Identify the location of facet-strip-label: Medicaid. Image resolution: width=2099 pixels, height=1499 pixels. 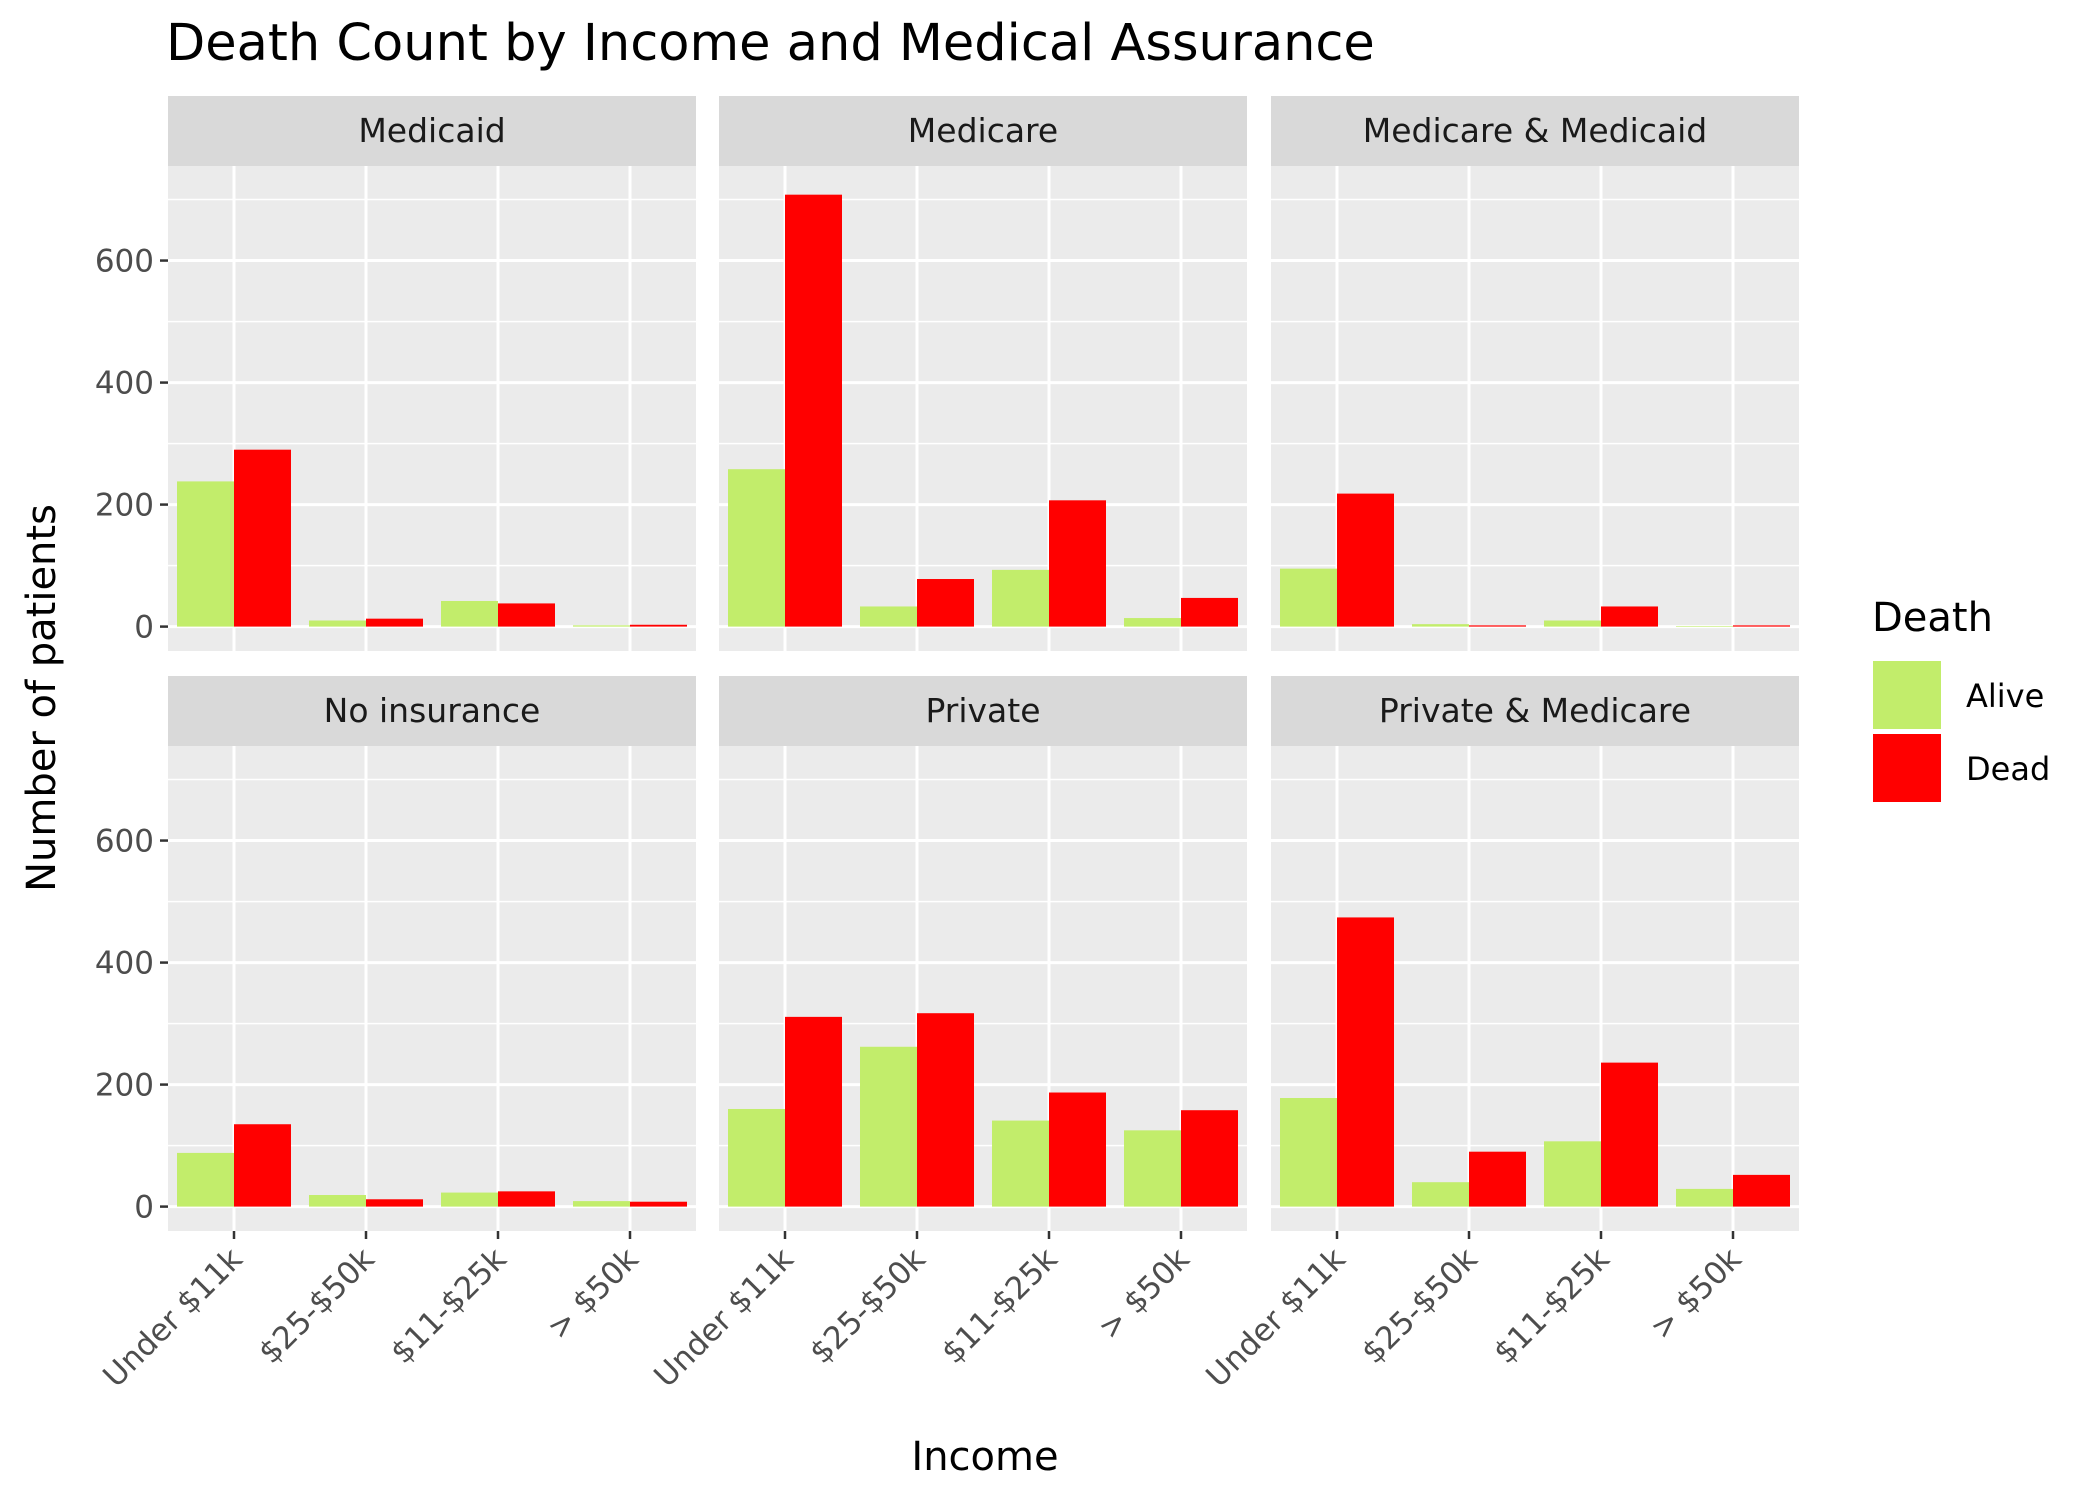
(431, 130).